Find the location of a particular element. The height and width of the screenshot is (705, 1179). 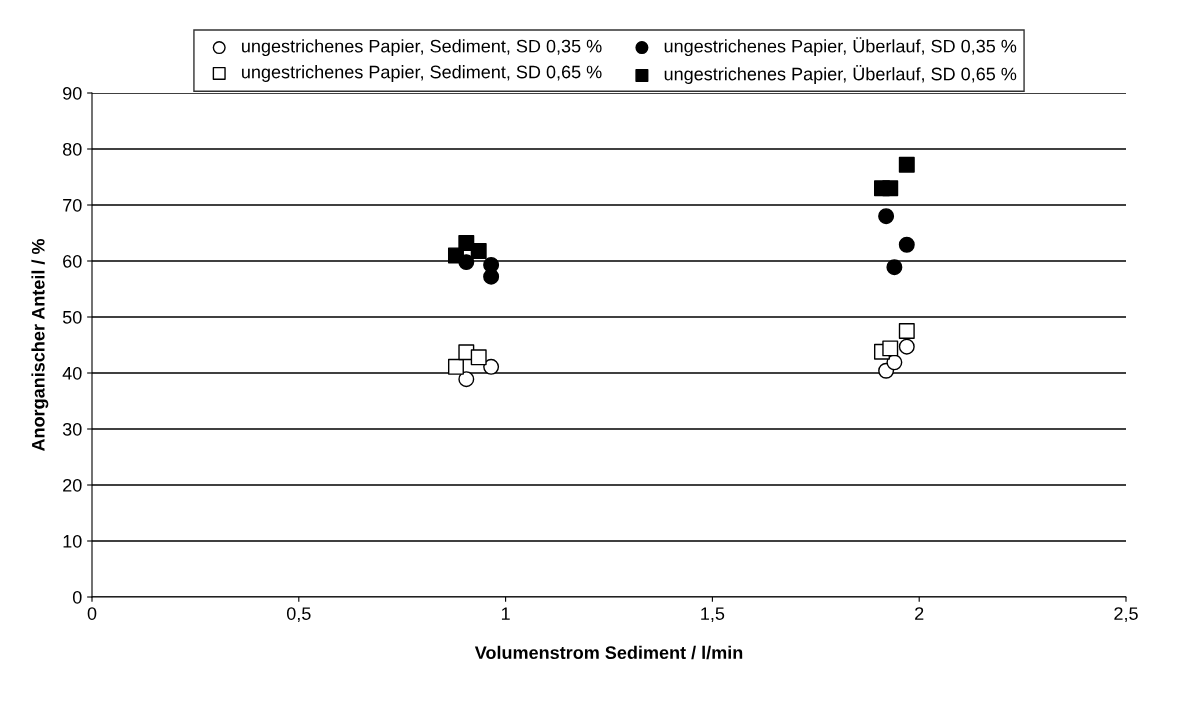

y-axis-title: Anorganischer Anteil / % is located at coordinates (40, 345).